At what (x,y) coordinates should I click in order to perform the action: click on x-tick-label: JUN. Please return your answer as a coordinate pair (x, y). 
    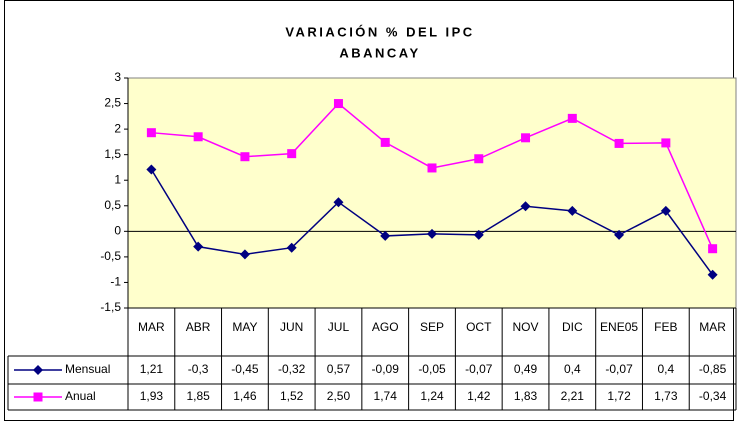
    Looking at the image, I should click on (291, 327).